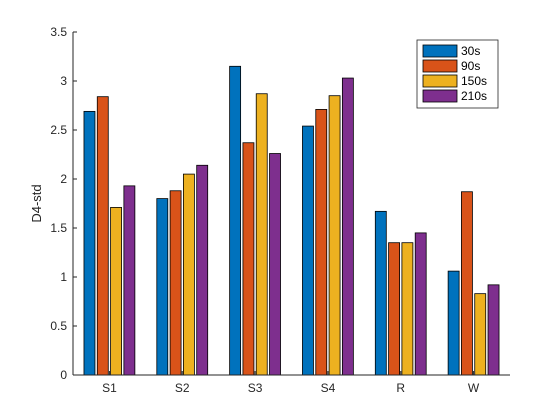 This screenshot has width=560, height=420. I want to click on bar-s1-90s, so click(102, 236).